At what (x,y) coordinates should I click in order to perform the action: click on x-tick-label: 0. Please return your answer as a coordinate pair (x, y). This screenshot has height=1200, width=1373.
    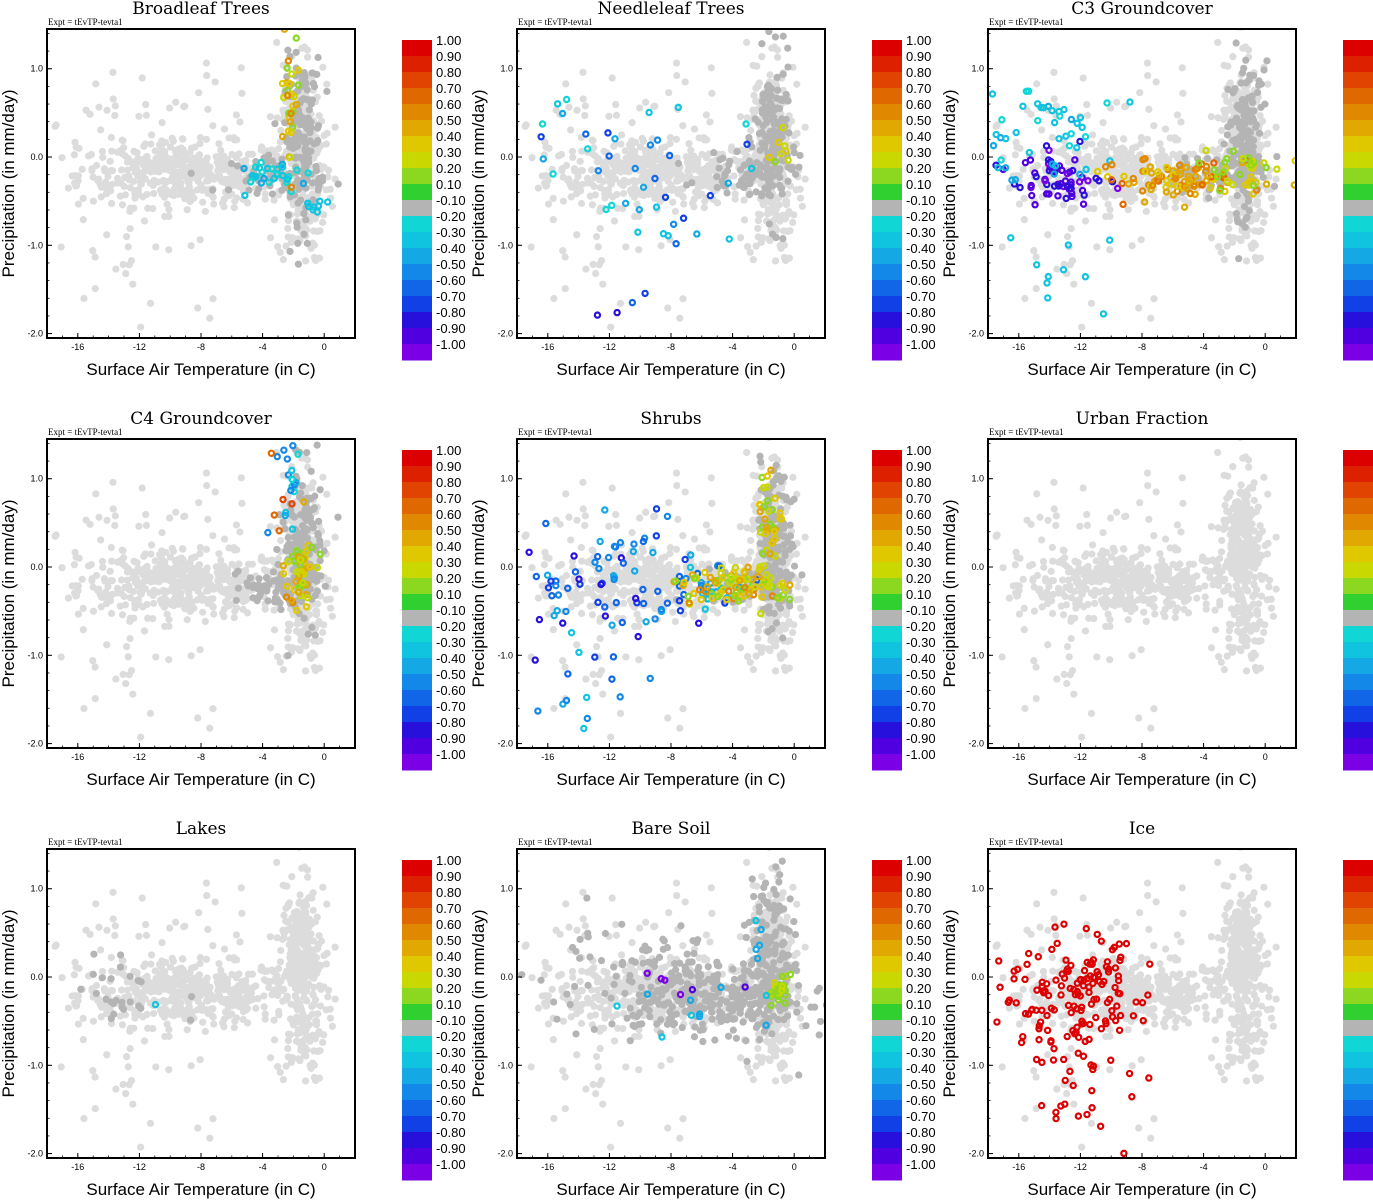
    Looking at the image, I should click on (794, 347).